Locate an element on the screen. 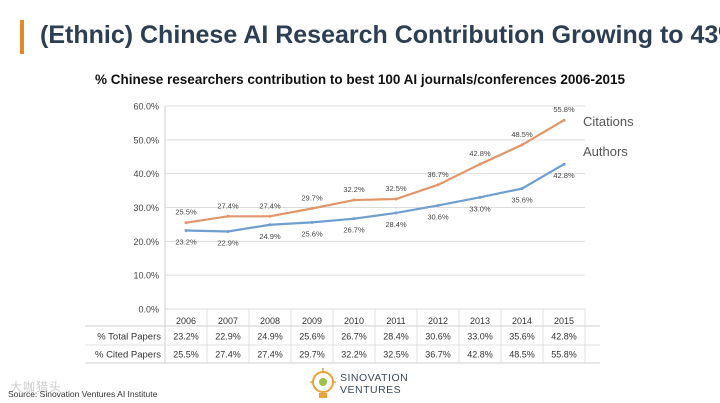 This screenshot has height=403, width=720. citations-data-label: 36.7% is located at coordinates (438, 174).